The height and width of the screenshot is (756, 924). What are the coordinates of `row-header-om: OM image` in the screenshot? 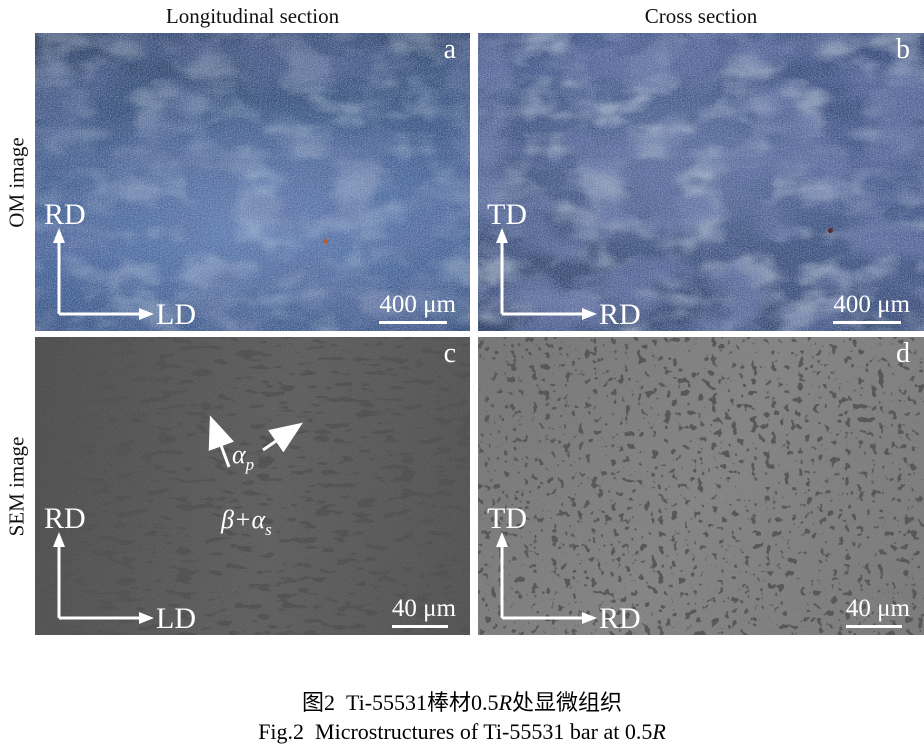 It's located at (17, 182).